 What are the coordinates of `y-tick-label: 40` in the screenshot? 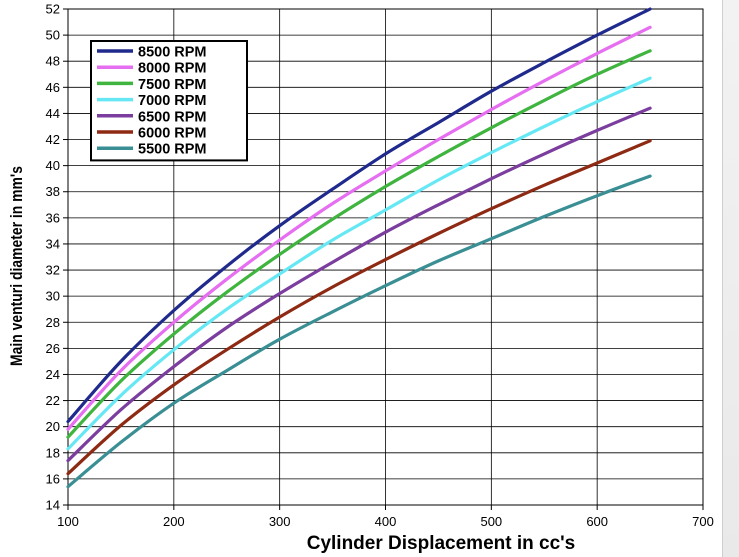 It's located at (53, 165).